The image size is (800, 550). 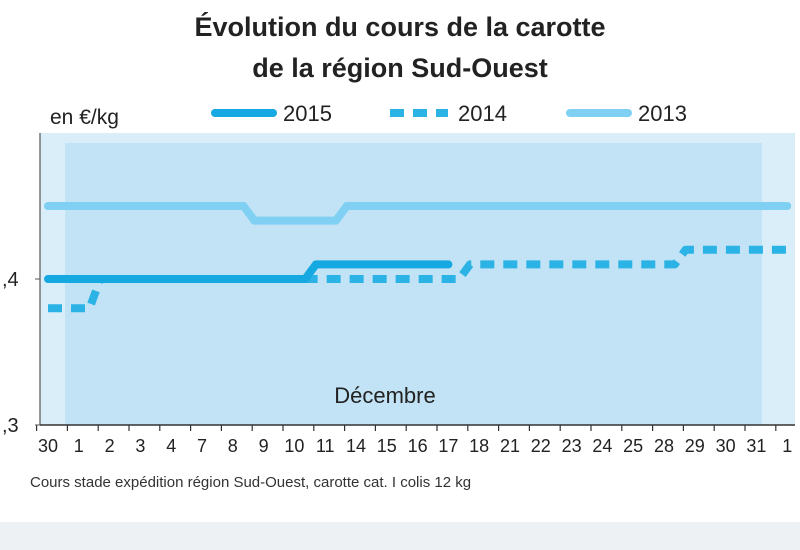 What do you see at coordinates (418, 213) in the screenshot?
I see `series-line-2013` at bounding box center [418, 213].